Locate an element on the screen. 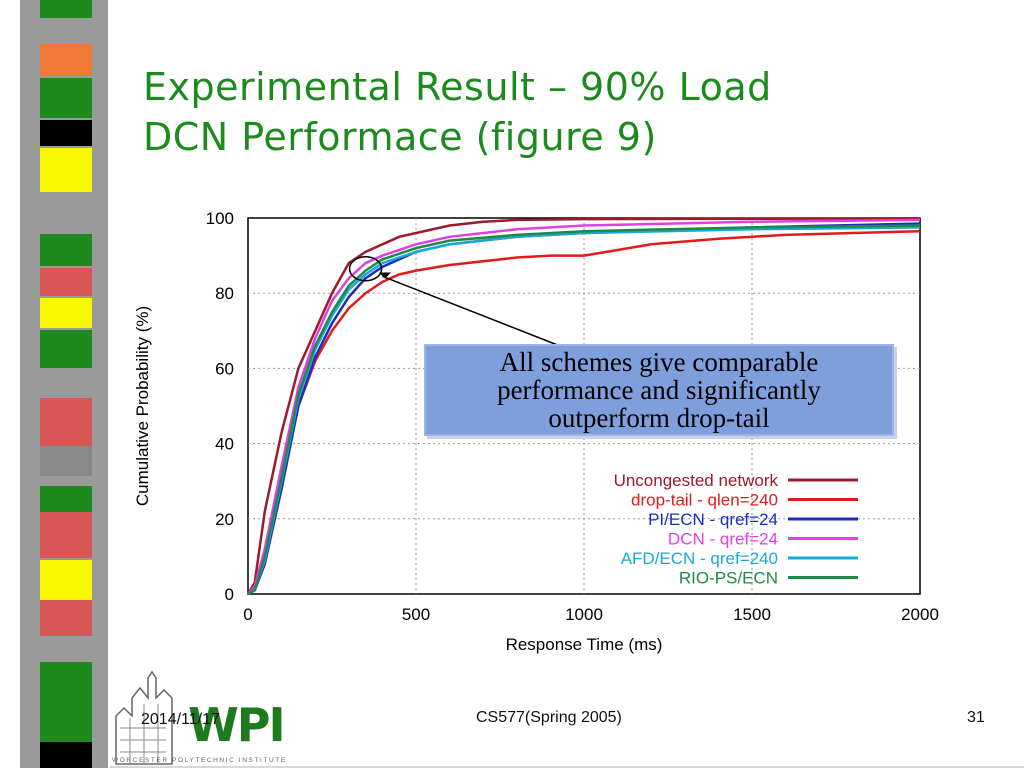 The width and height of the screenshot is (1024, 768). callout-line-1: All schemes give comparable is located at coordinates (659, 362).